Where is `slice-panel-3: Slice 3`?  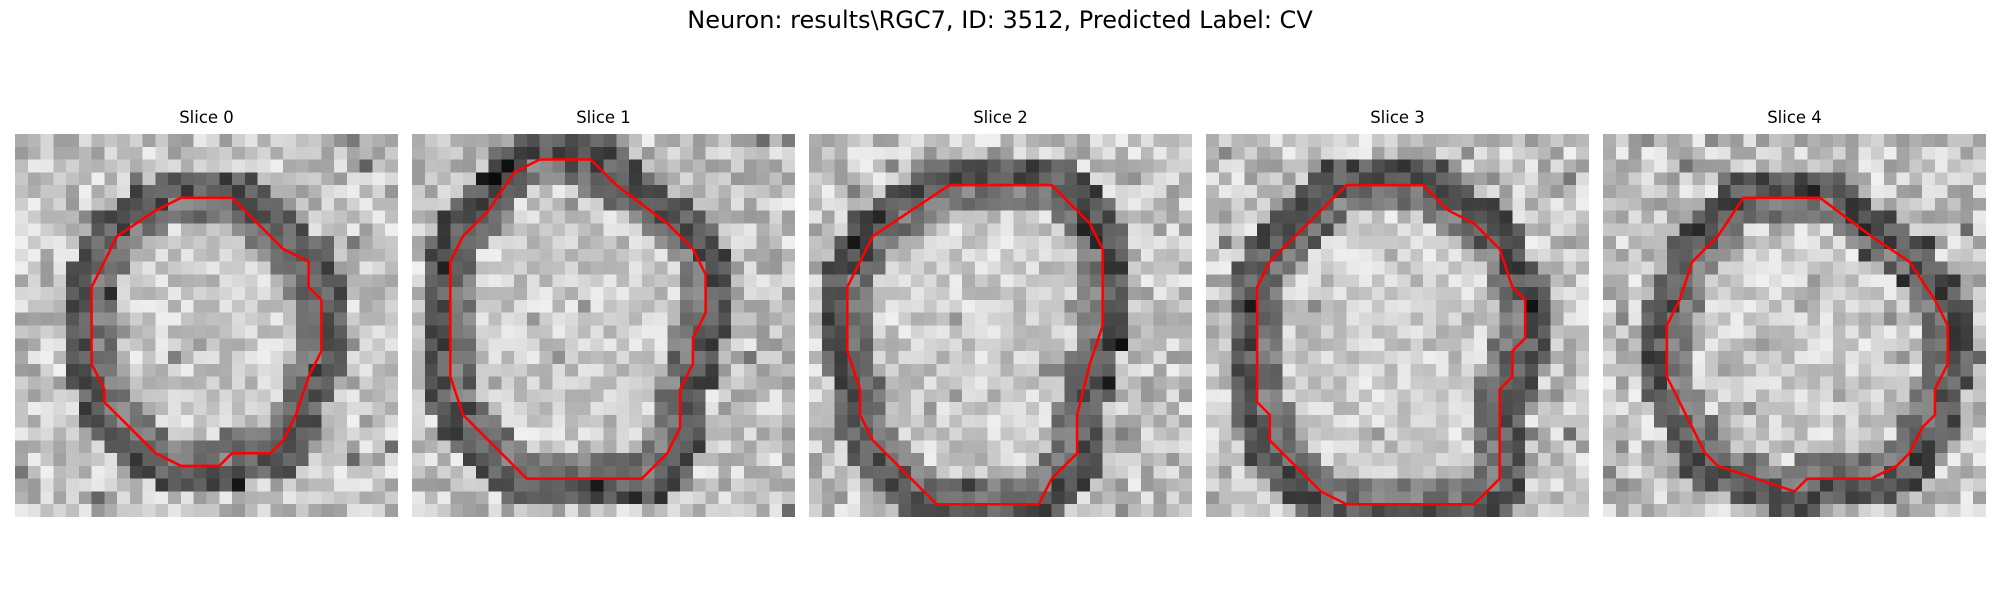 slice-panel-3: Slice 3 is located at coordinates (1397, 311).